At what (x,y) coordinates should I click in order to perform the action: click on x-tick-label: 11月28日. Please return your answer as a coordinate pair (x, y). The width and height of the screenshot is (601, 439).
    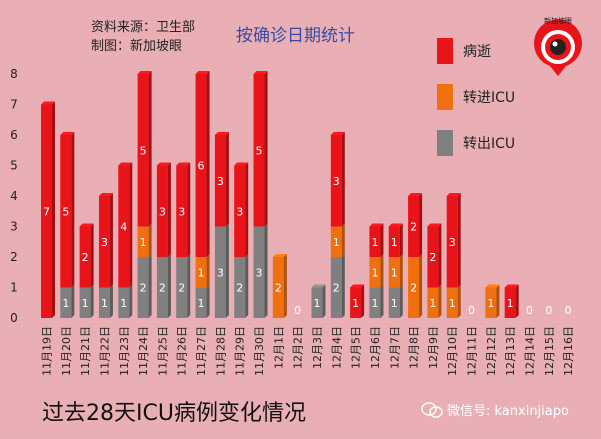
    Looking at the image, I should click on (220, 351).